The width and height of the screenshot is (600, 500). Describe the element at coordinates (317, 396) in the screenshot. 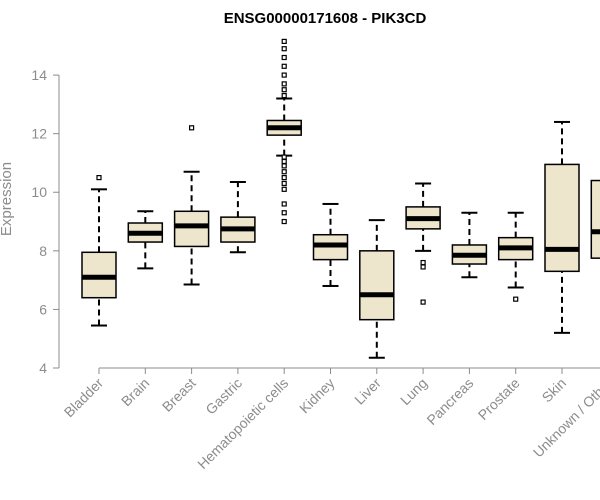

I see `x-tick-label: Kidney` at that location.